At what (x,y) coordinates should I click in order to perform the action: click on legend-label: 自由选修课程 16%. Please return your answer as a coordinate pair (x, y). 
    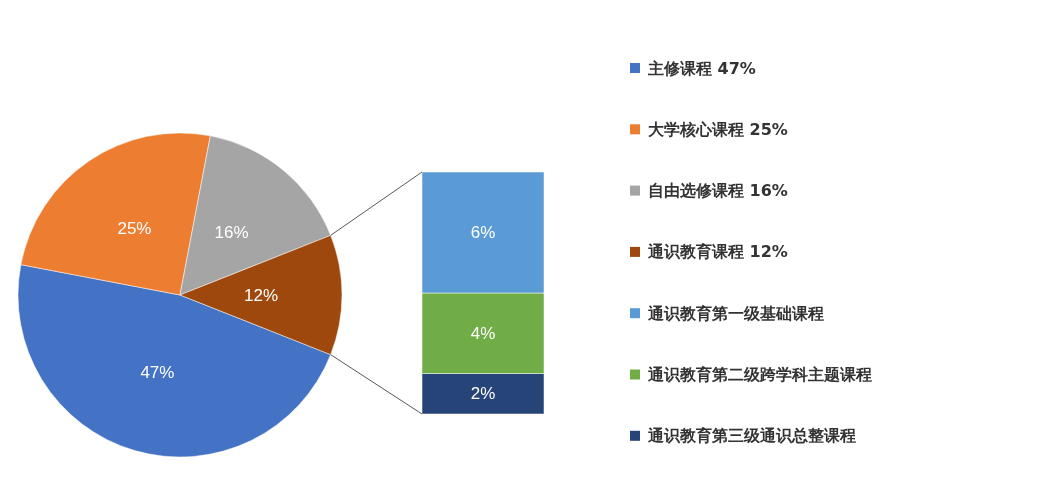
    Looking at the image, I should click on (718, 191).